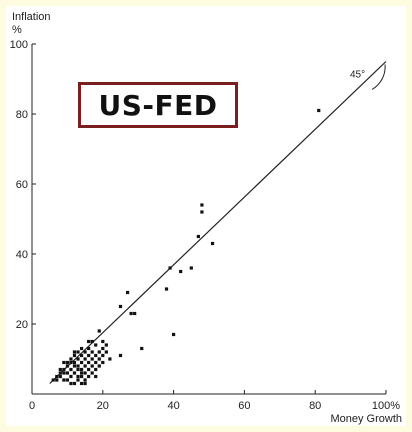 Image resolution: width=412 pixels, height=432 pixels. I want to click on y-tick-label: 60, so click(22, 185).